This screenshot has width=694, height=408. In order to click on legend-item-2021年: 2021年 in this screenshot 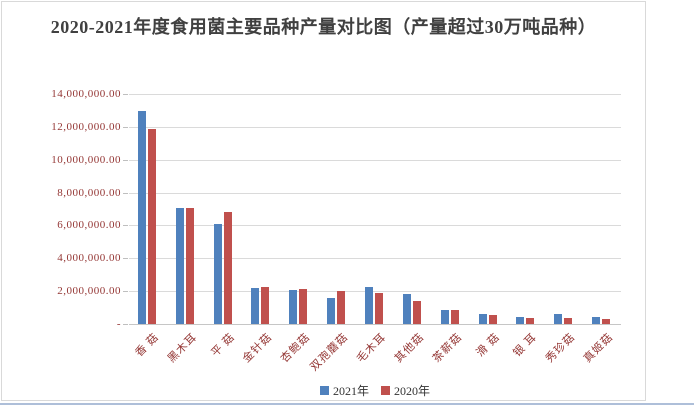, I will do `click(344, 390)`.